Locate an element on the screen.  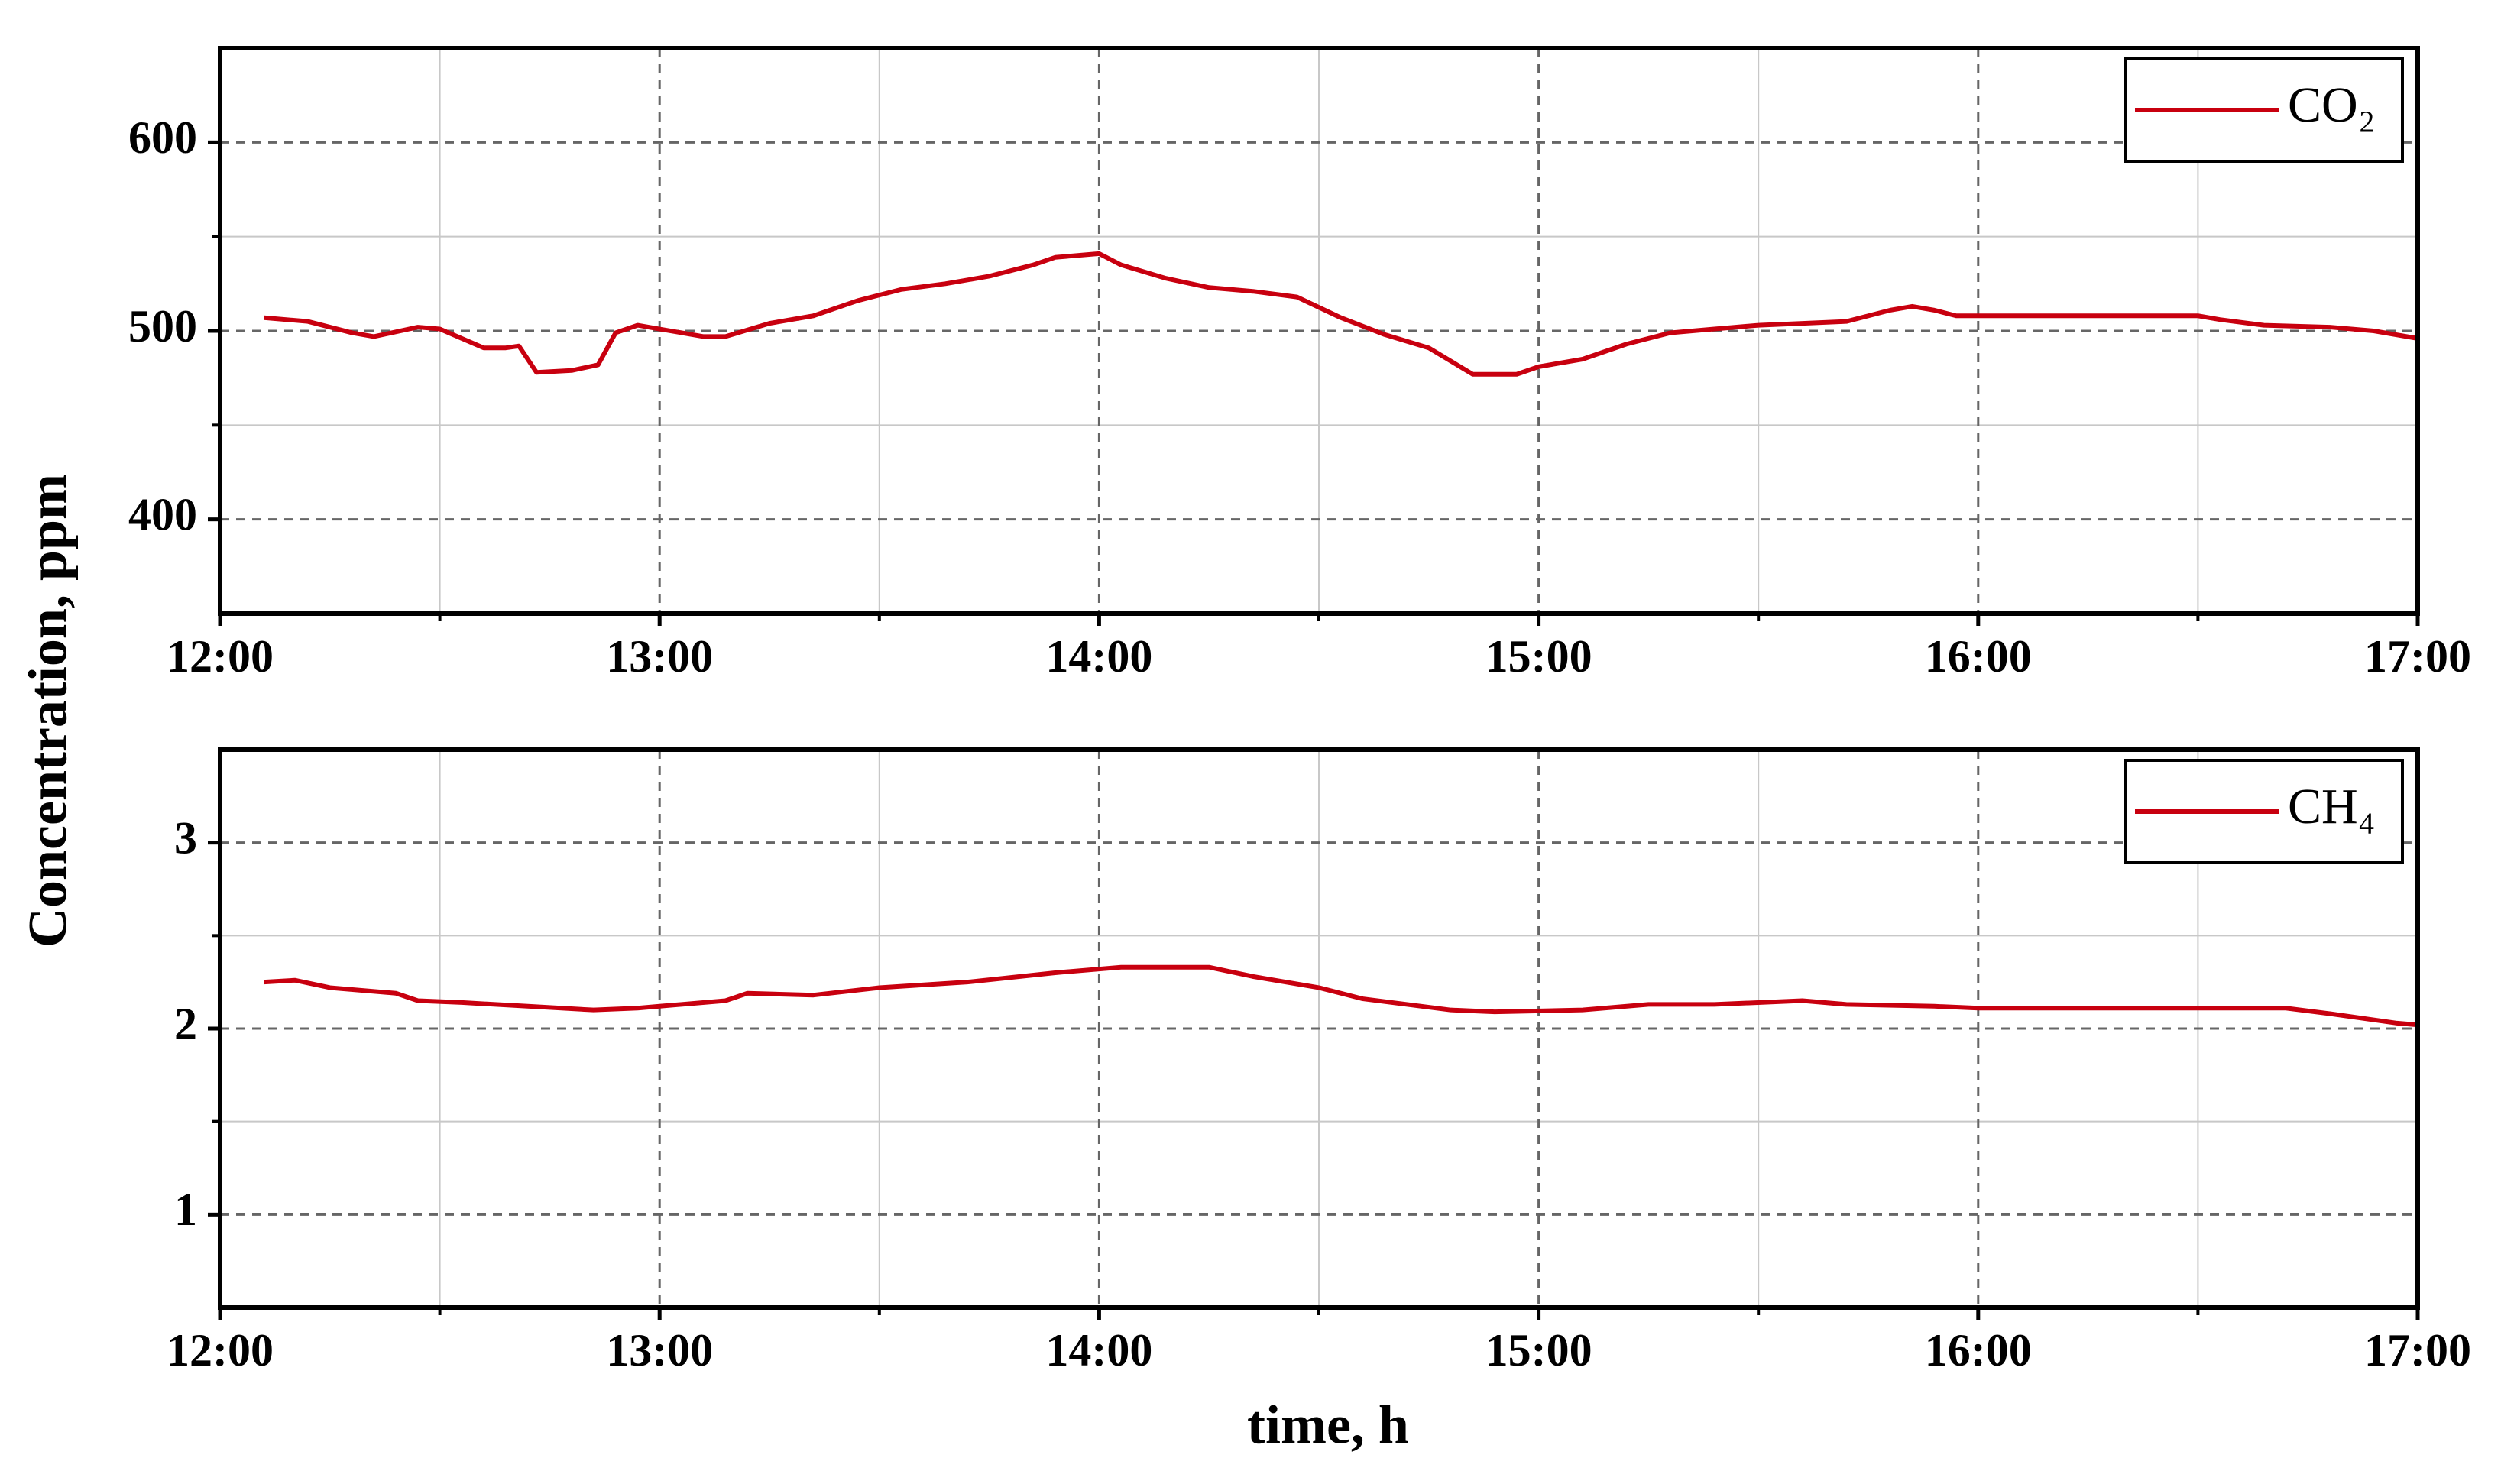
x-axis-label: time, h is located at coordinates (1328, 1426).